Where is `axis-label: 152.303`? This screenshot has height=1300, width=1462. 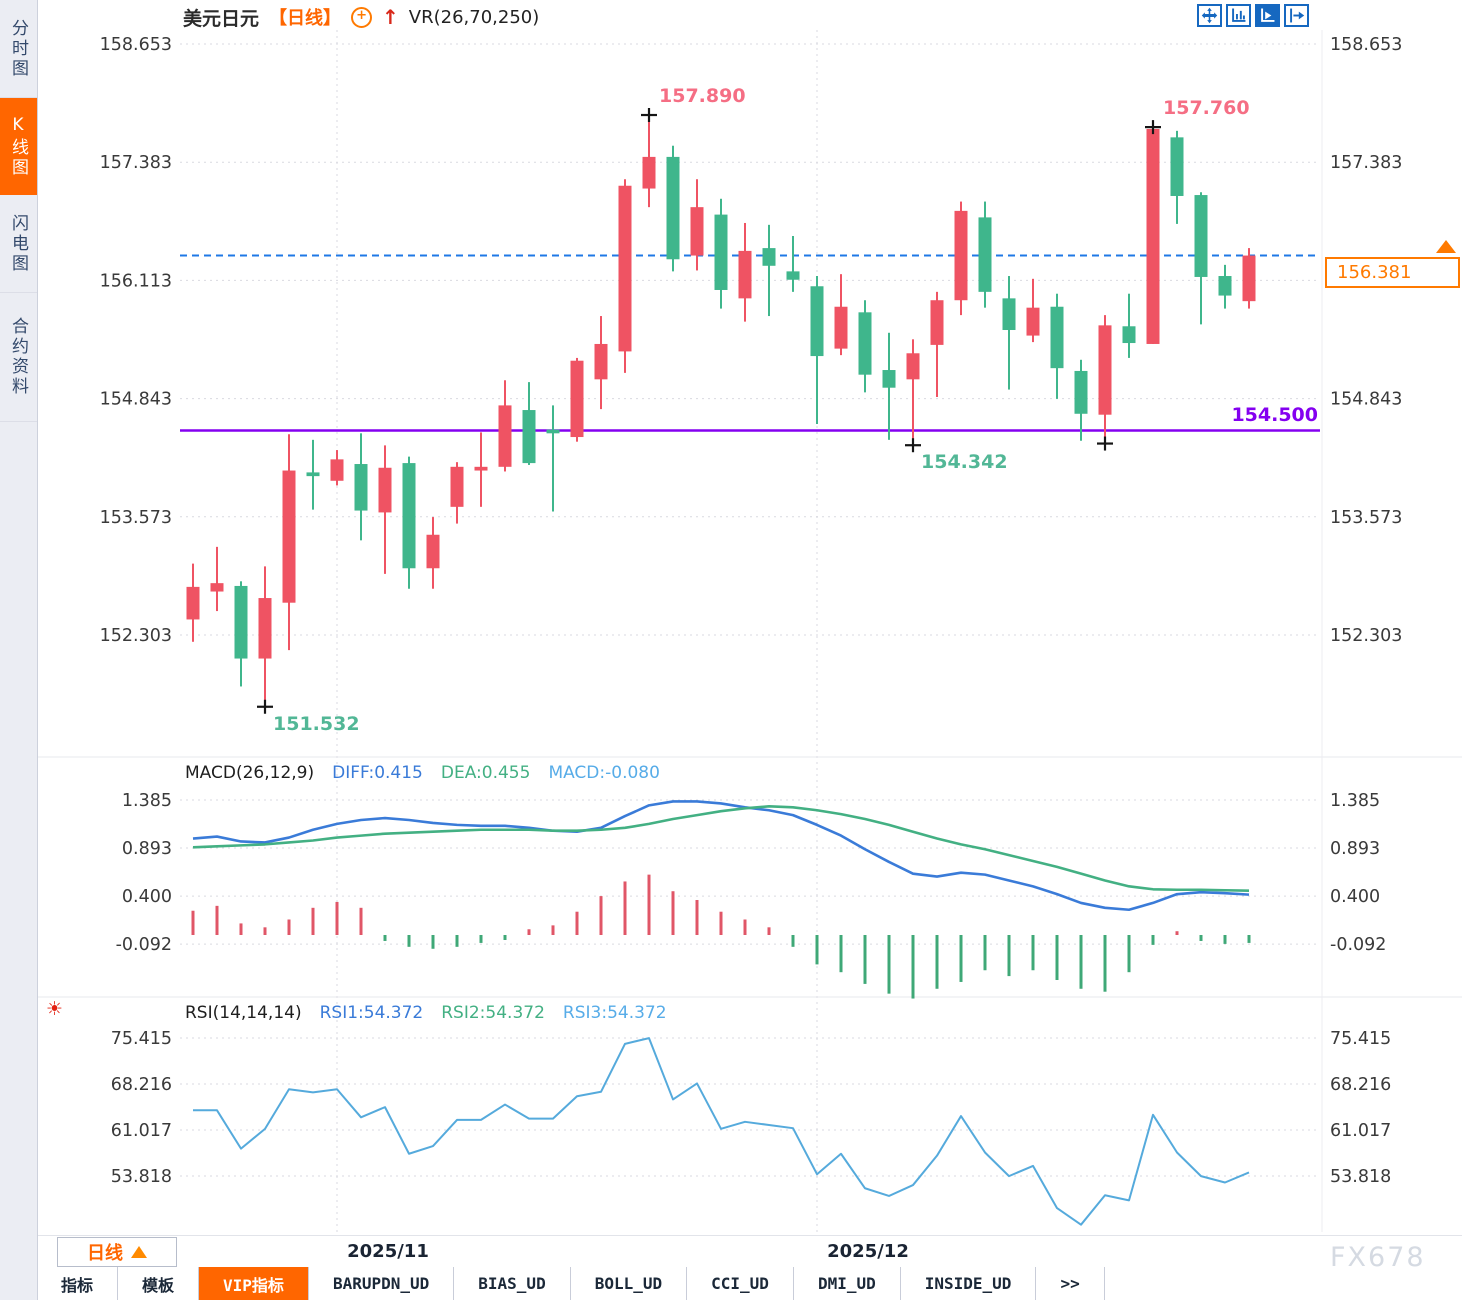 axis-label: 152.303 is located at coordinates (136, 636).